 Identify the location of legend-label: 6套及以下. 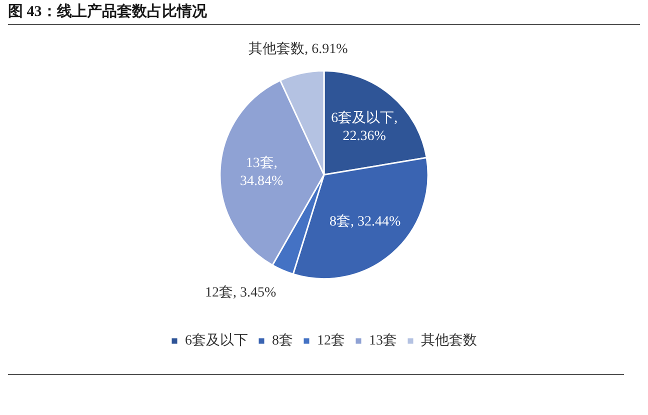
(216, 340).